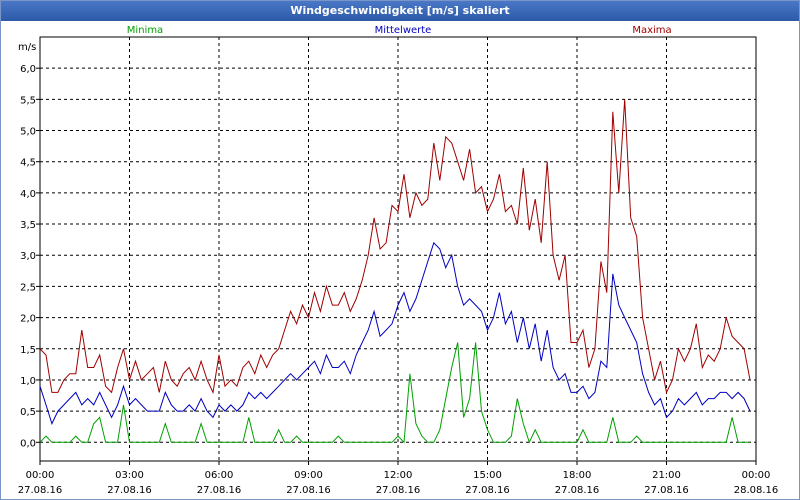 The image size is (800, 500). What do you see at coordinates (756, 490) in the screenshot?
I see `x-tick-date: 28.08.16` at bounding box center [756, 490].